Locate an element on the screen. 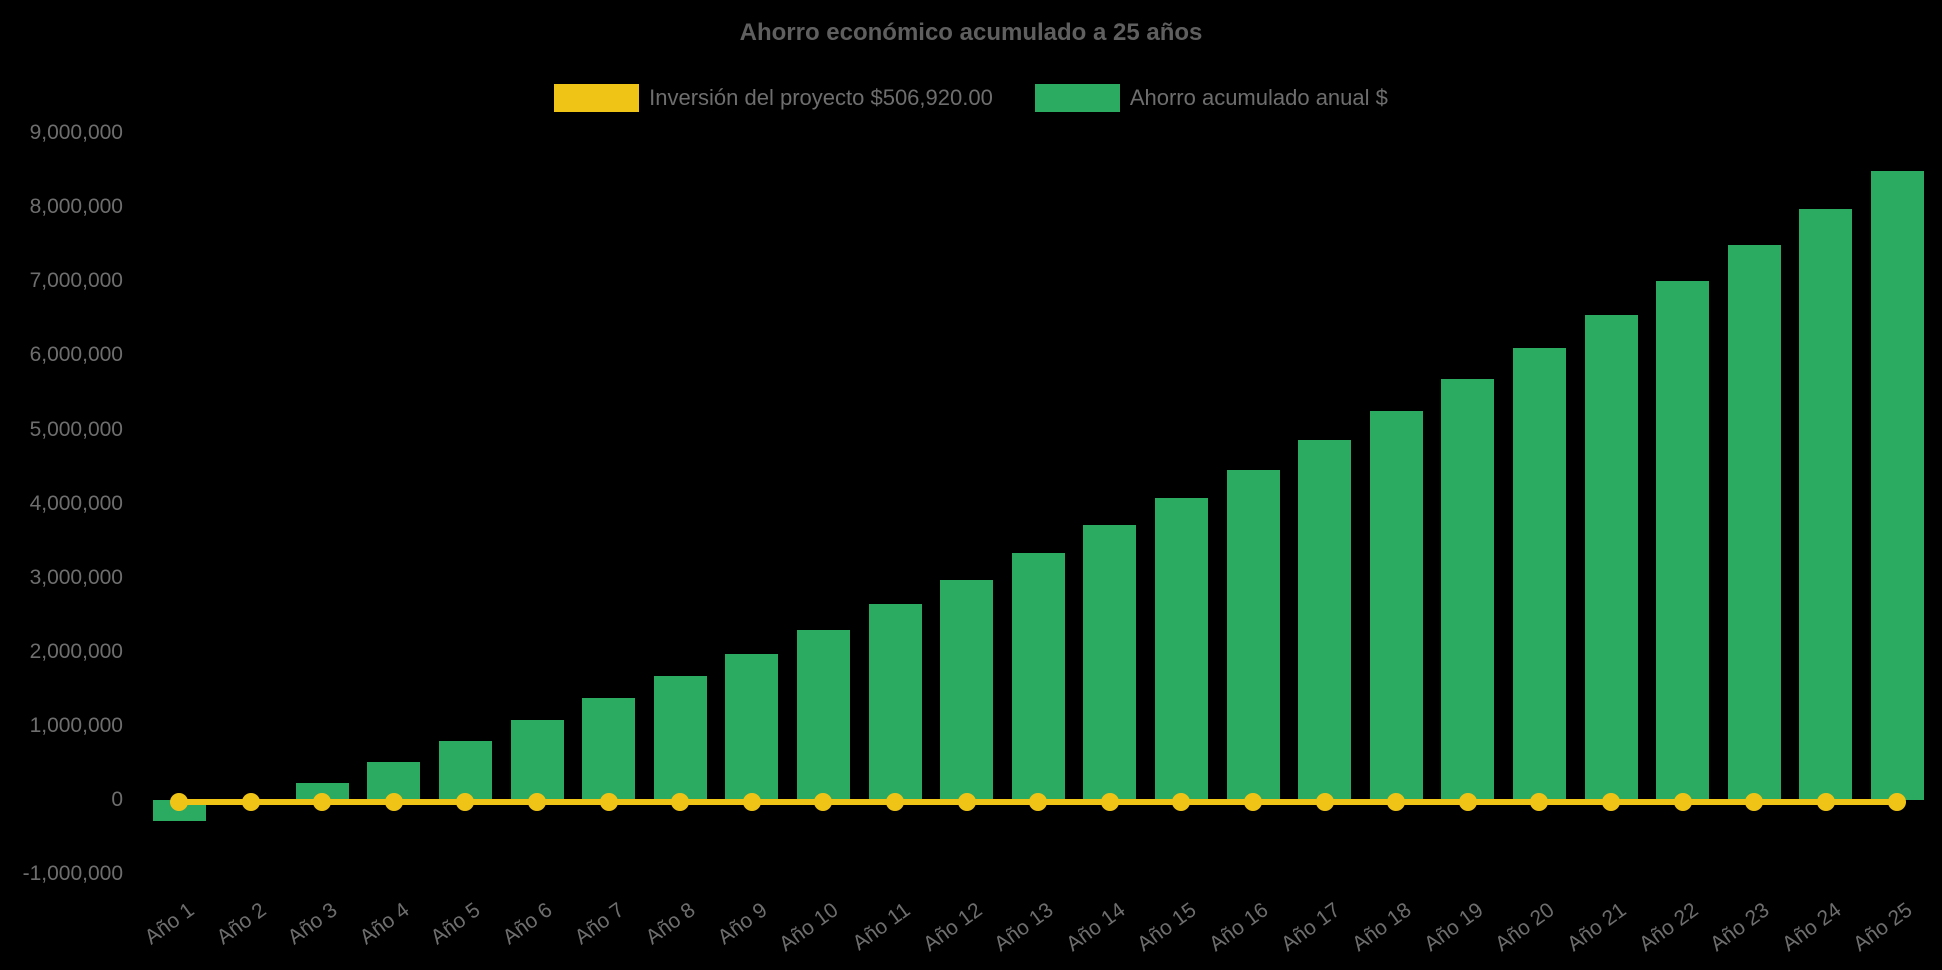  legend-swatch-yellow-icon is located at coordinates (597, 98).